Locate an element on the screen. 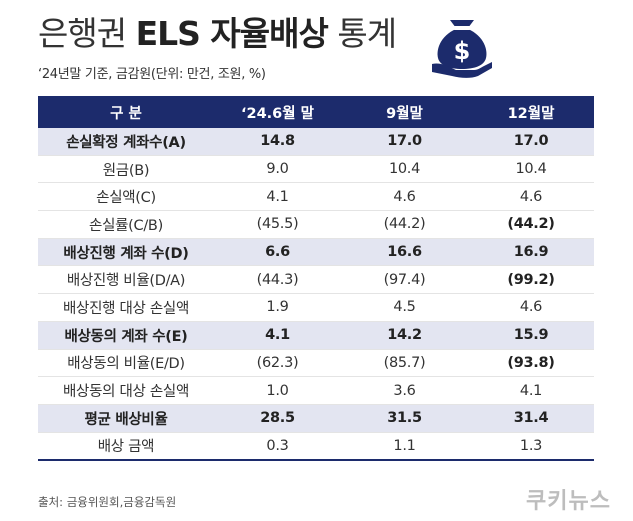  header-category: 구 분 is located at coordinates (126, 112).